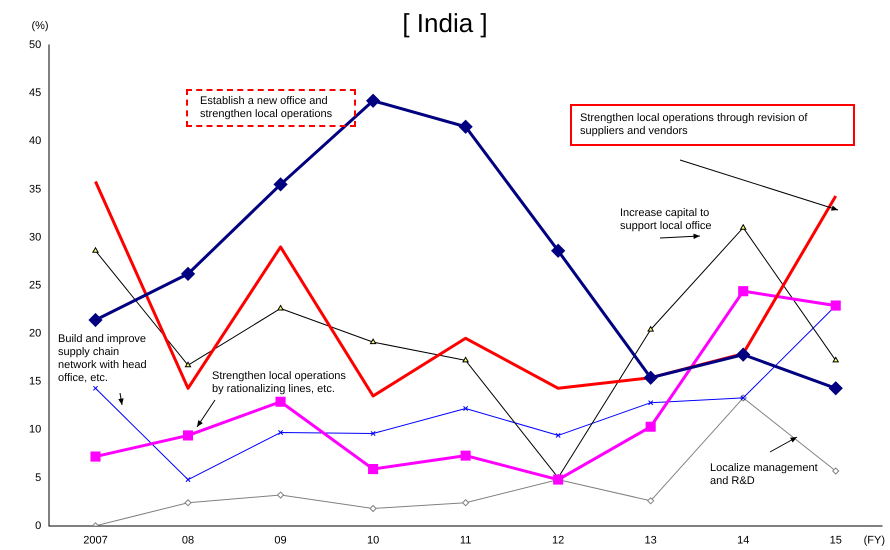  What do you see at coordinates (35, 189) in the screenshot?
I see `y-tick-label: 35` at bounding box center [35, 189].